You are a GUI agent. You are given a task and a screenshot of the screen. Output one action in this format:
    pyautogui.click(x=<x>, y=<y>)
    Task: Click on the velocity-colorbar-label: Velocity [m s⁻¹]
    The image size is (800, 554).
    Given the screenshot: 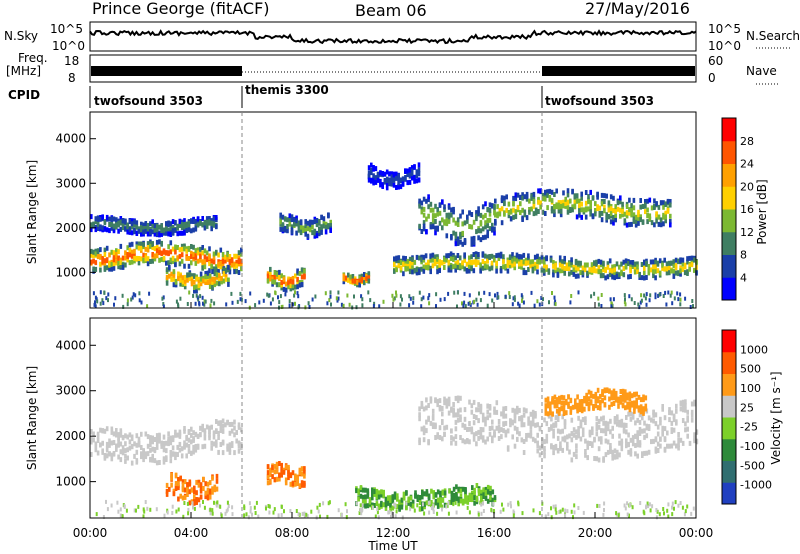 What is the action you would take?
    pyautogui.click(x=776, y=417)
    